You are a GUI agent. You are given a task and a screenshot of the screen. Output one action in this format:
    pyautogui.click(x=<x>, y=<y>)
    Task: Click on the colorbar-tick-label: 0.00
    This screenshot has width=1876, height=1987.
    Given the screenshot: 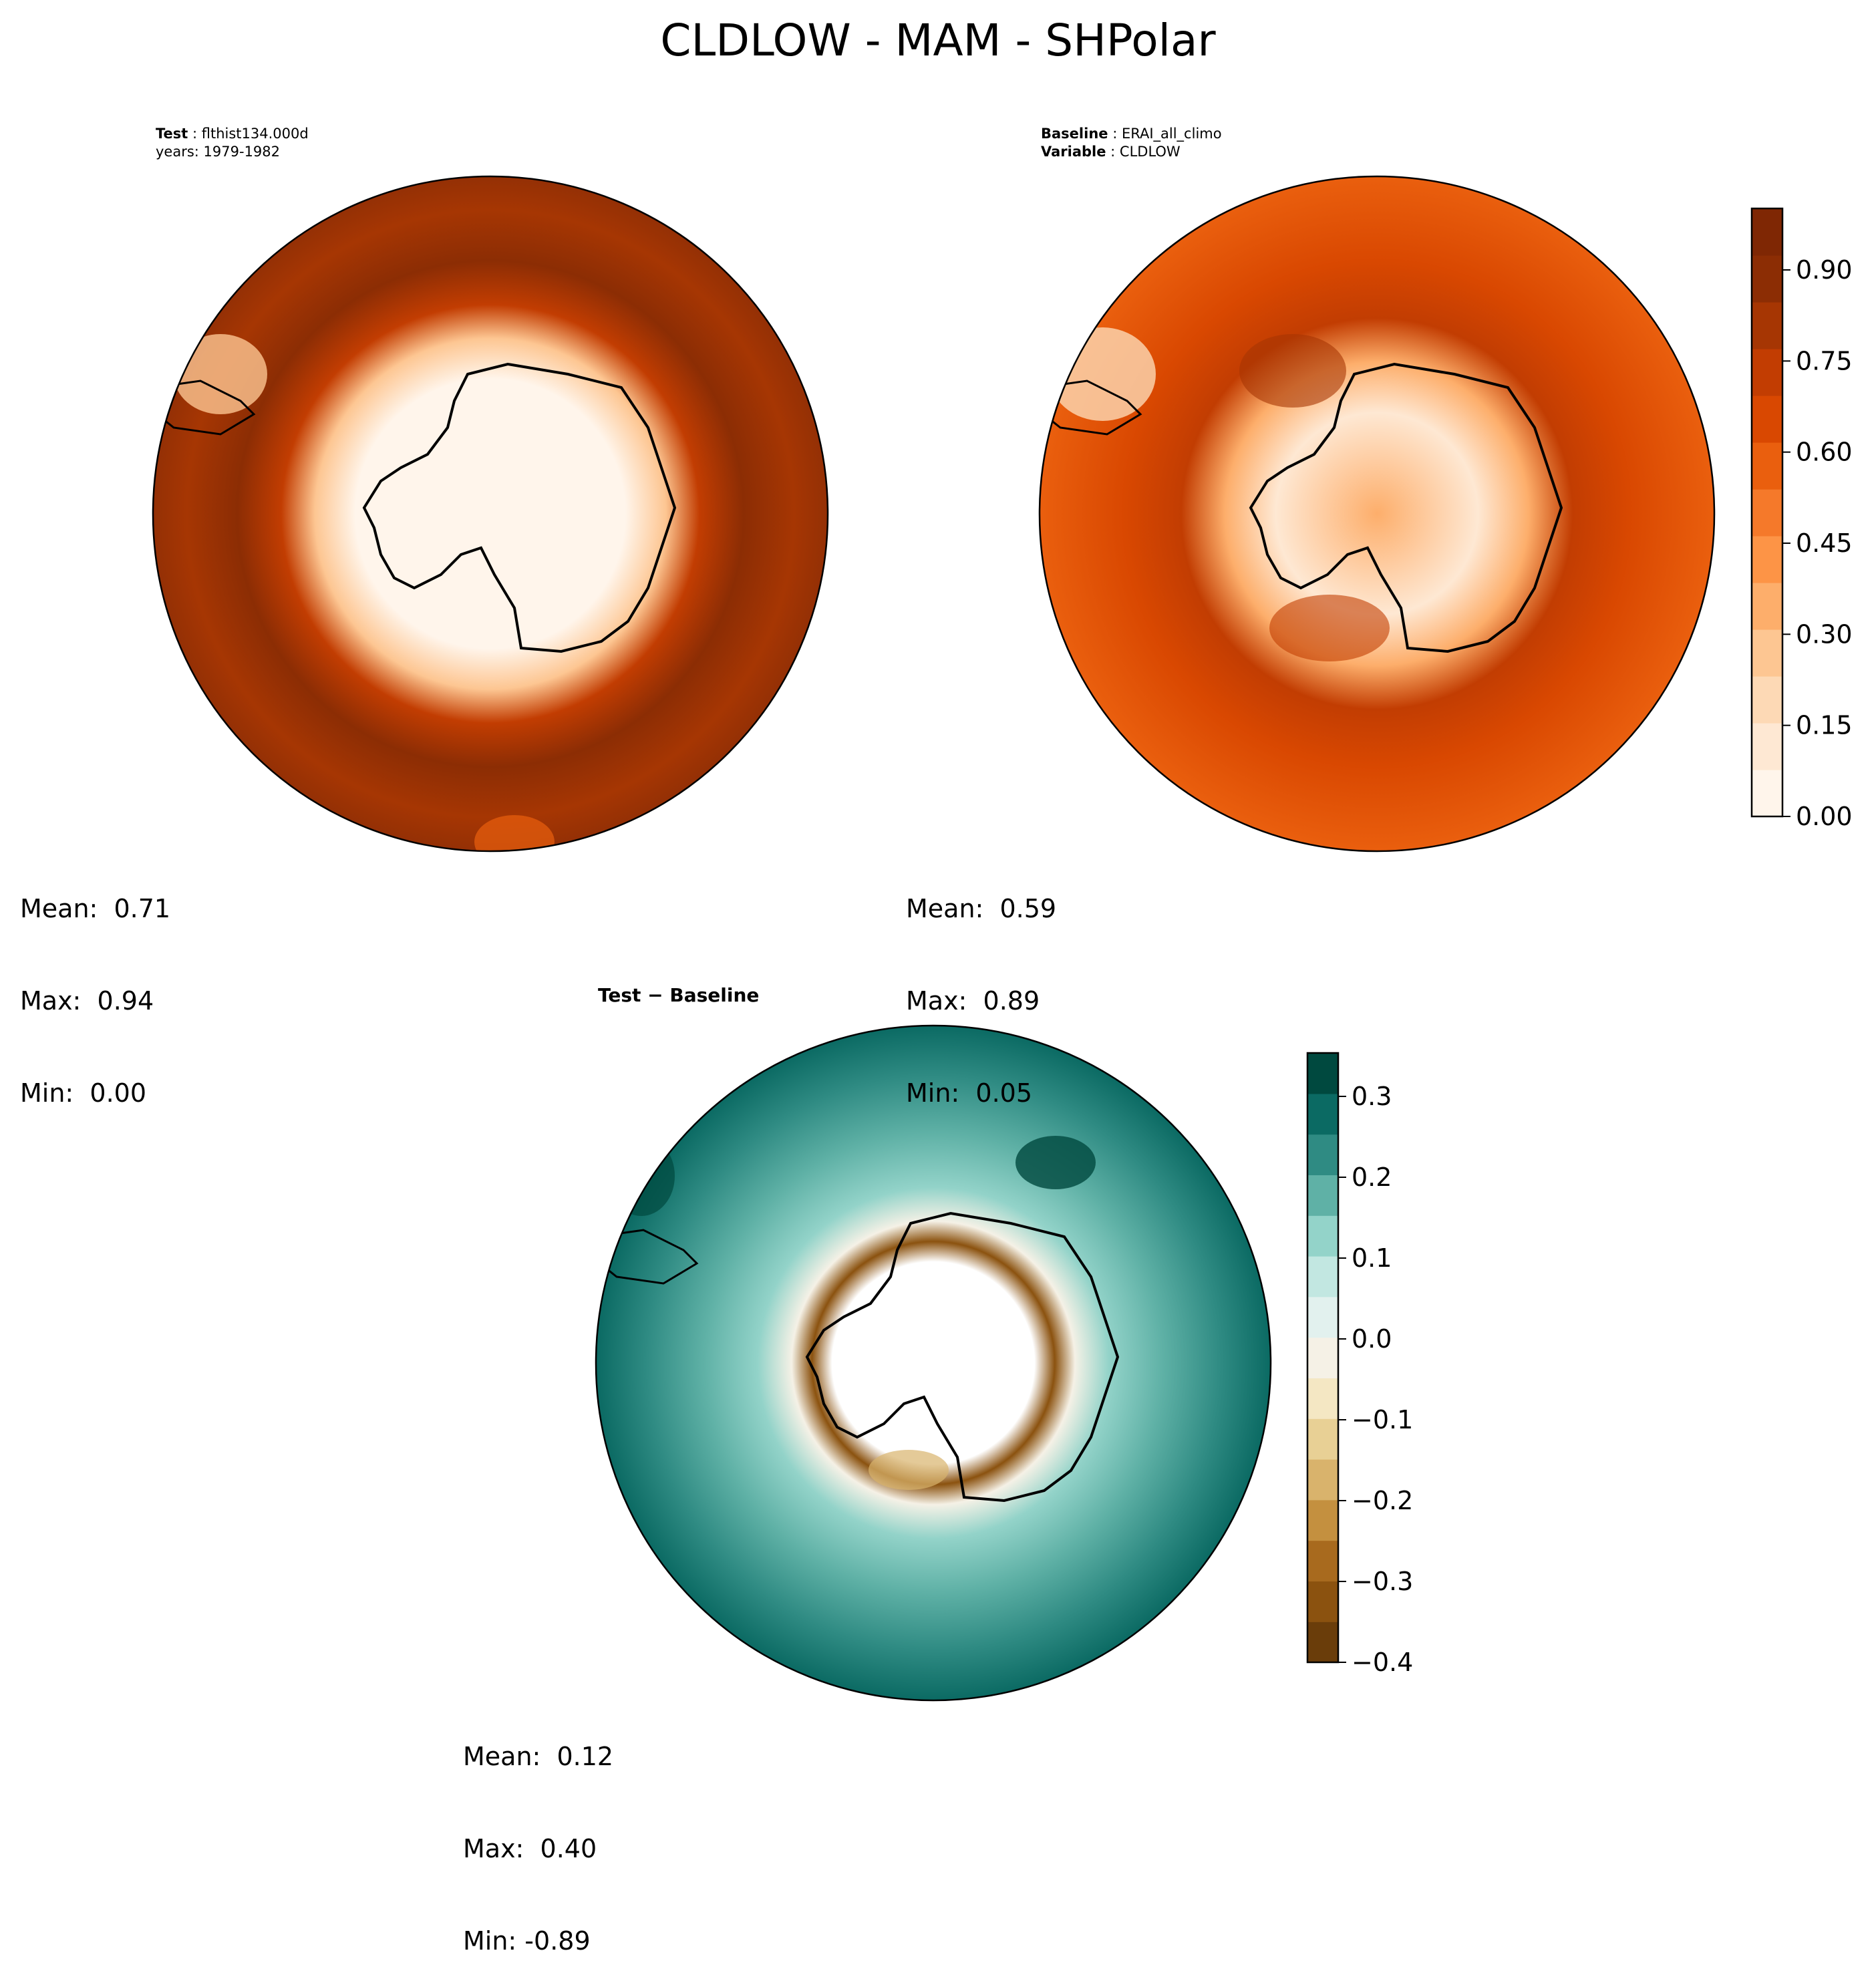 What is the action you would take?
    pyautogui.click(x=1824, y=817)
    